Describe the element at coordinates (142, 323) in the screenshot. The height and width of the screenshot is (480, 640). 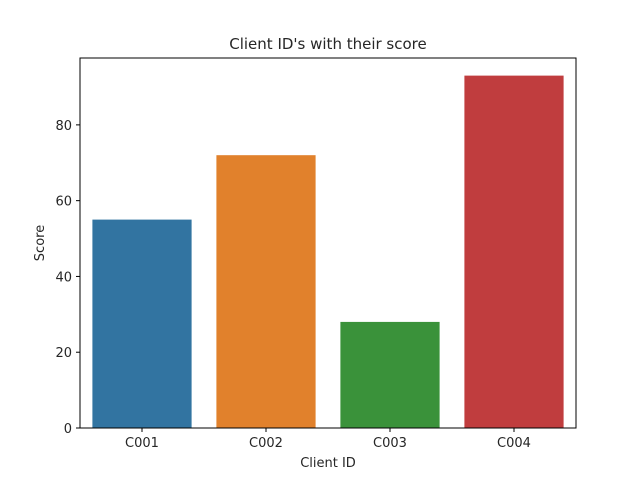
I see `bar-c001` at that location.